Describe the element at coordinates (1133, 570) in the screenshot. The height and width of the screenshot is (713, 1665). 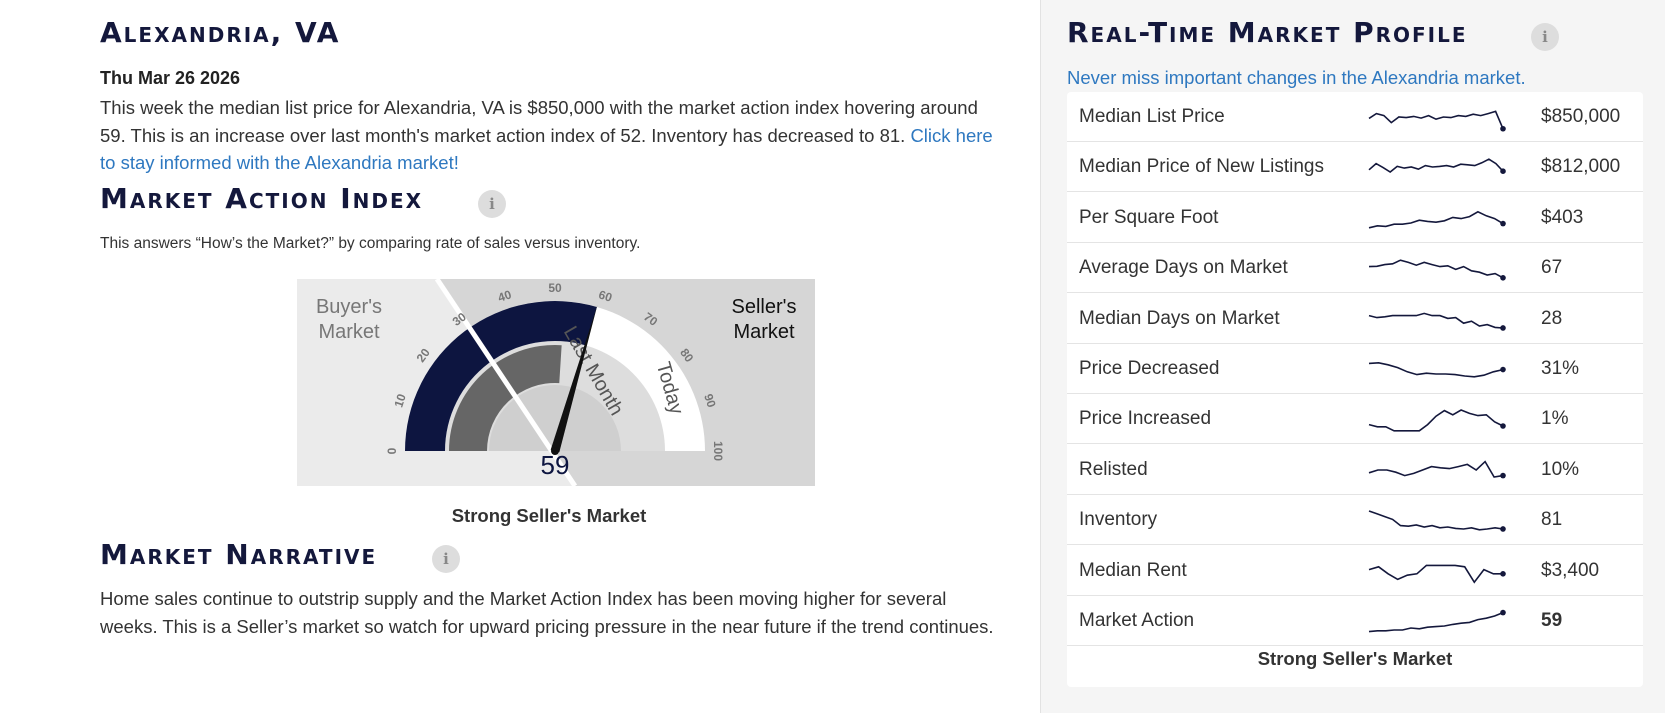
I see `profile-row-label: Median Rent` at that location.